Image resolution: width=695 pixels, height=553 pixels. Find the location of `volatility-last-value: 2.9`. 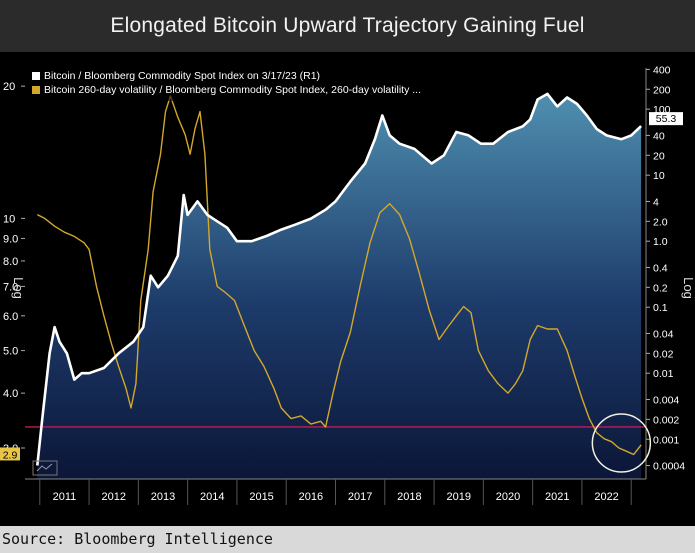

volatility-last-value: 2.9 is located at coordinates (10, 455).